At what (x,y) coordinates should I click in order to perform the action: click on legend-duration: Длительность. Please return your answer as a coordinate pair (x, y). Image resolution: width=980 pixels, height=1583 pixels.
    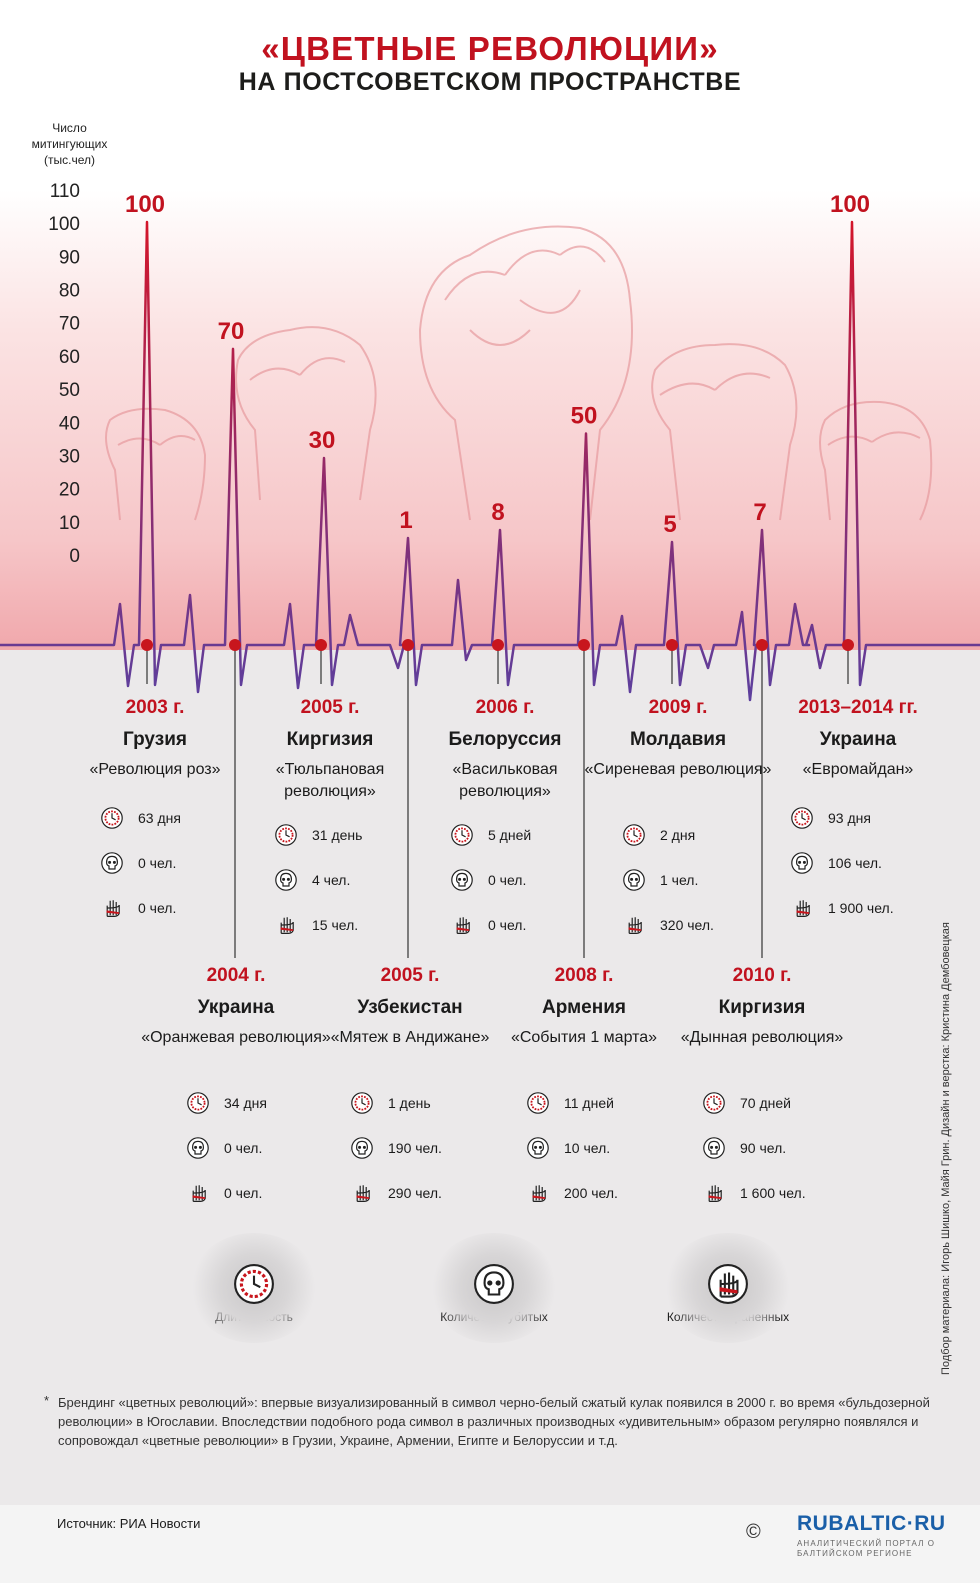
    Looking at the image, I should click on (254, 1288).